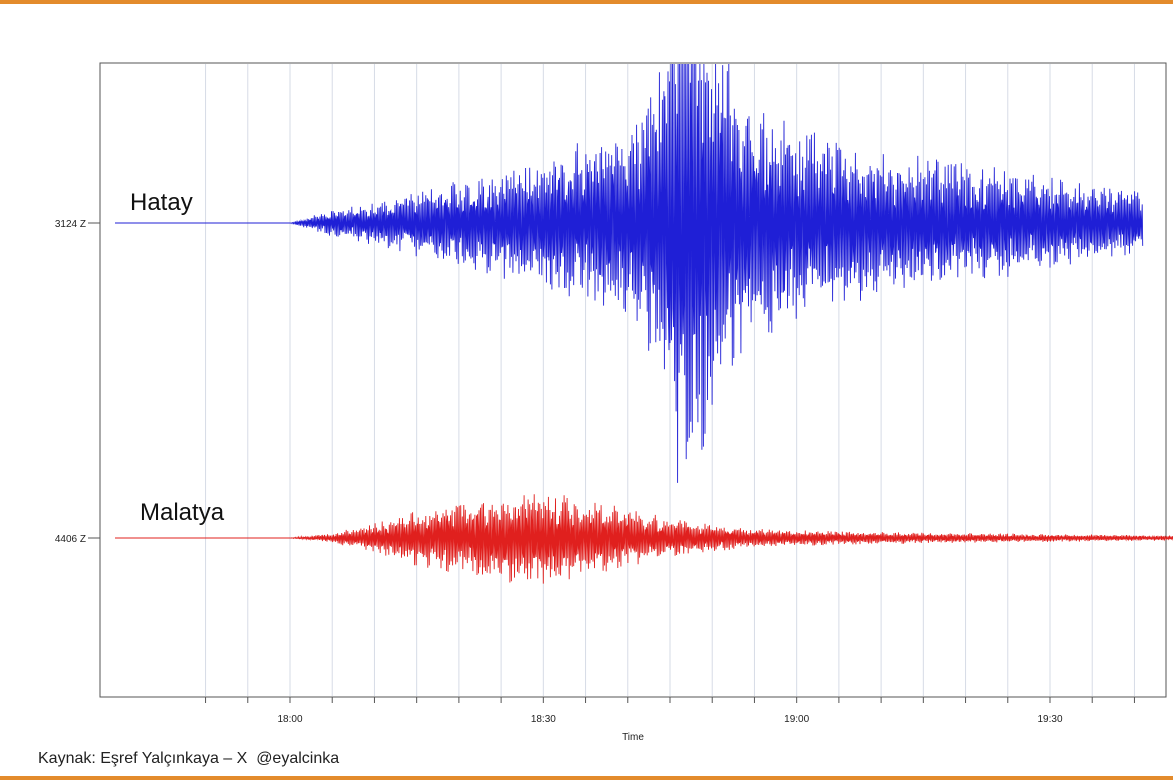  I want to click on x-tick-label: 19:30, so click(1049, 719).